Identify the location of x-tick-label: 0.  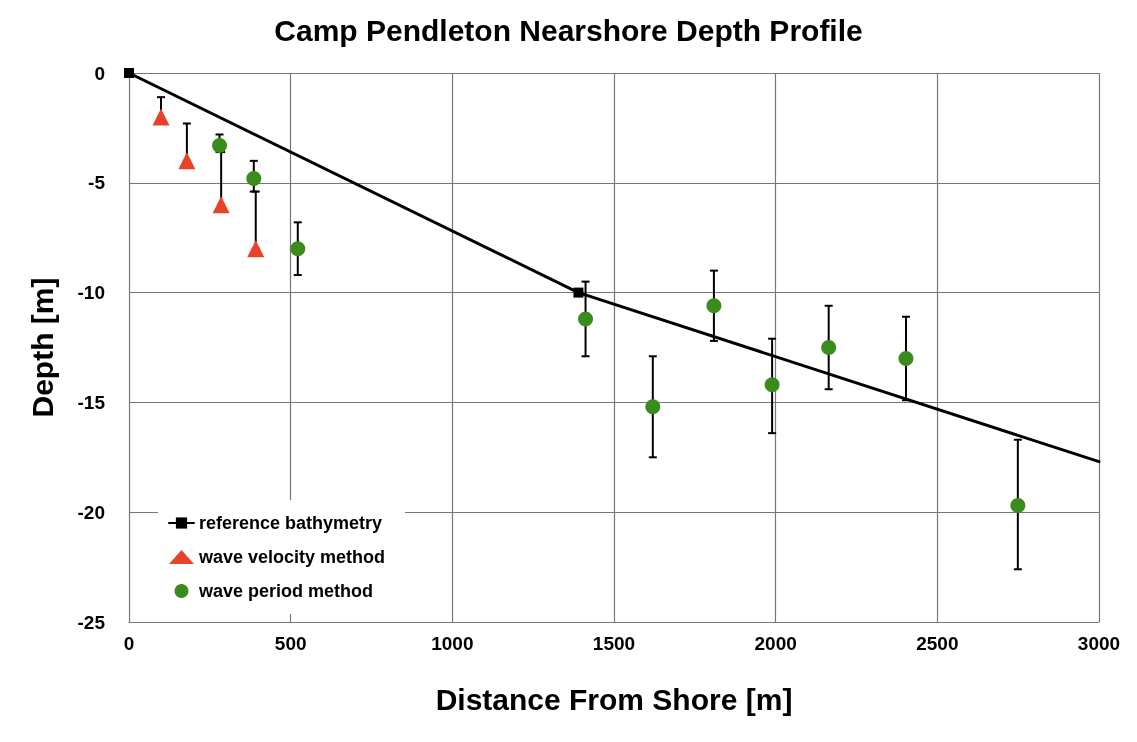
(129, 643).